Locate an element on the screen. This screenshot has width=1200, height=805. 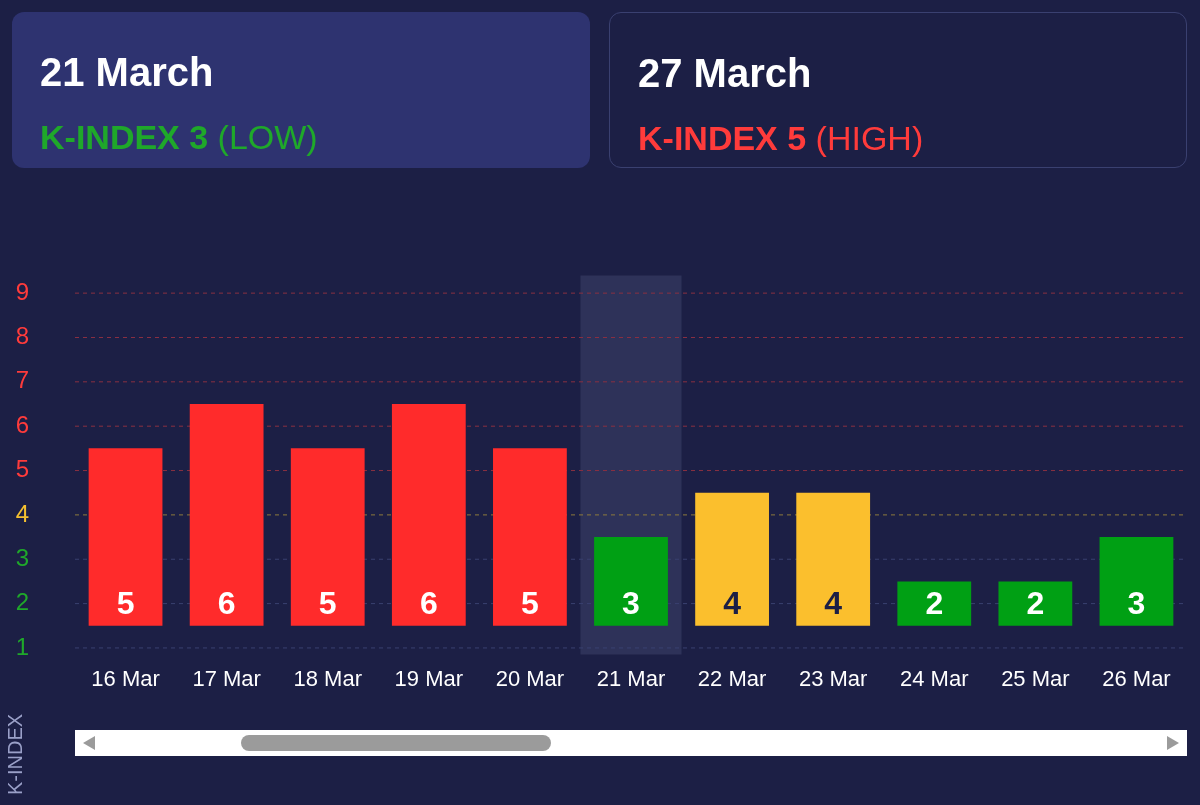
y-tick-label: 8 is located at coordinates (22, 336).